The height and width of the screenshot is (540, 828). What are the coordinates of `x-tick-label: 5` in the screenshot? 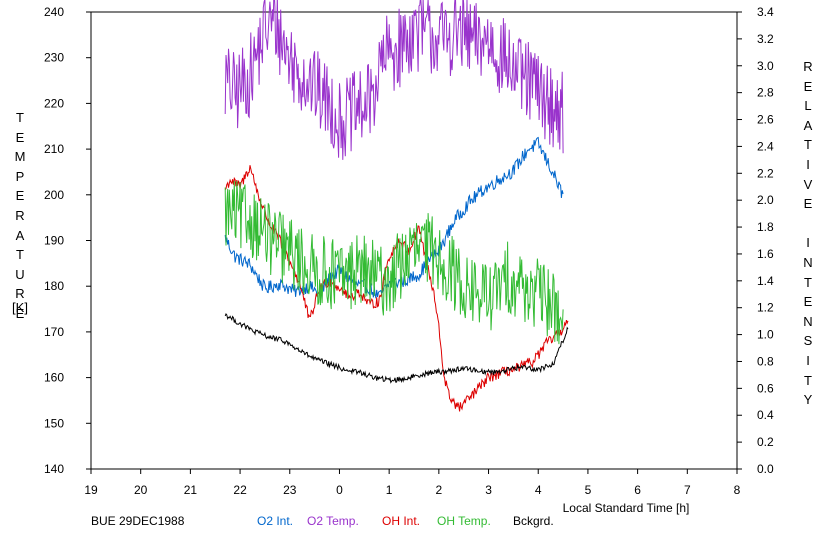 It's located at (588, 490).